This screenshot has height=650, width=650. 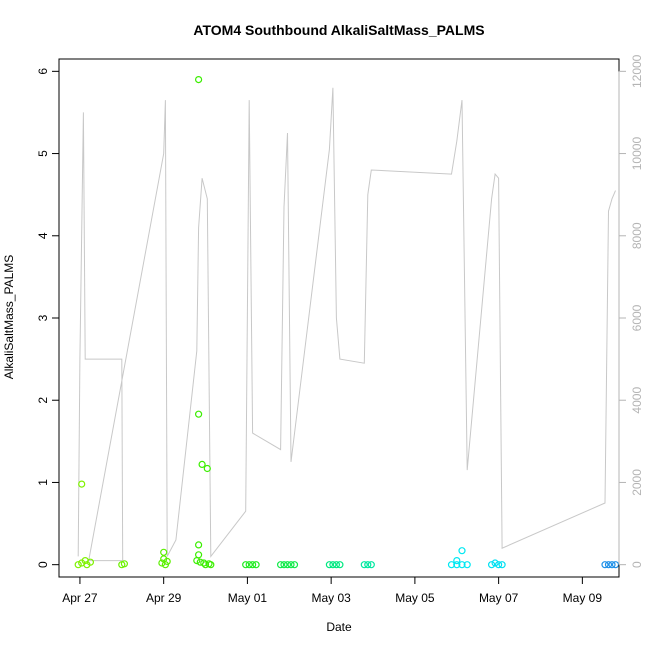 What do you see at coordinates (637, 317) in the screenshot?
I see `y2-tick-label: 6000` at bounding box center [637, 317].